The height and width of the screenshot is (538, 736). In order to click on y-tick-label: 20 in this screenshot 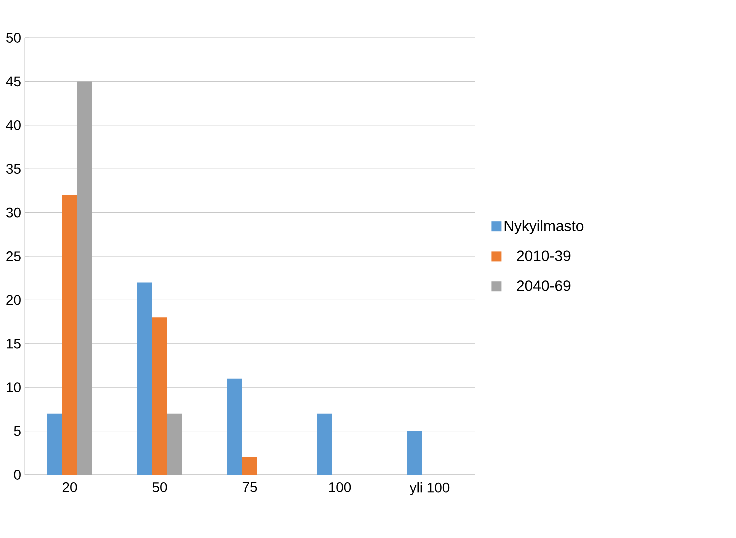, I will do `click(13, 300)`.